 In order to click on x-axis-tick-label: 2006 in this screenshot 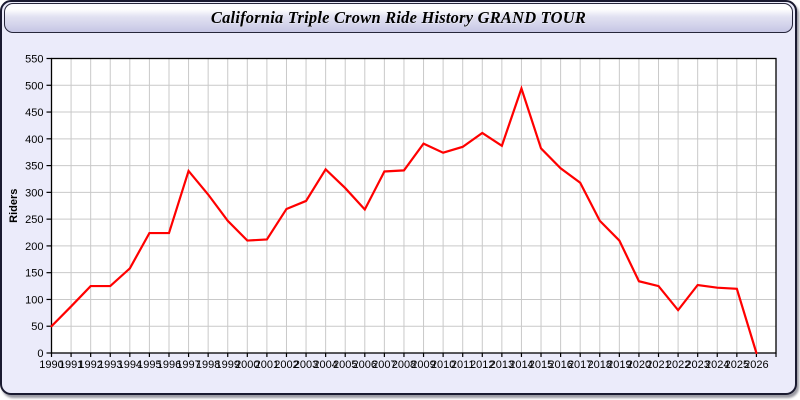, I will do `click(365, 365)`.